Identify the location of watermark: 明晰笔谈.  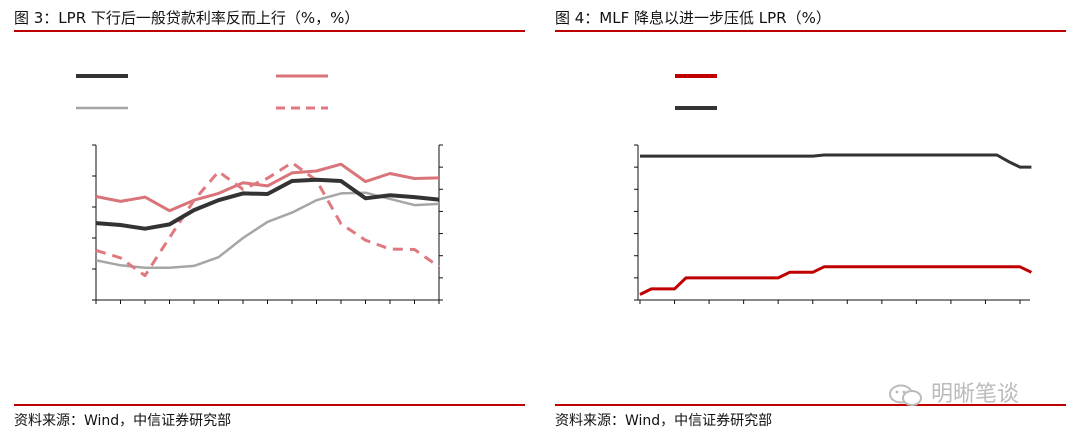
(953, 392).